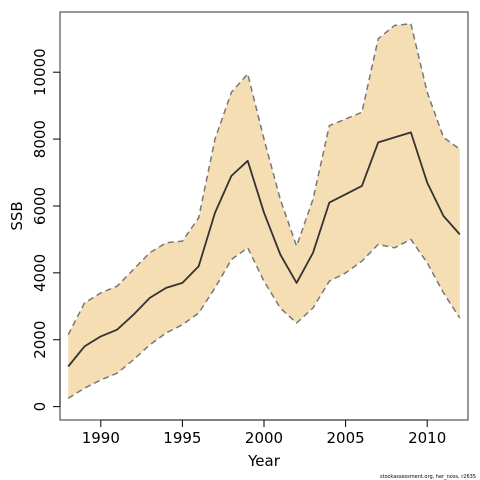 The height and width of the screenshot is (480, 480). I want to click on x-tick-label: 1995, so click(182, 438).